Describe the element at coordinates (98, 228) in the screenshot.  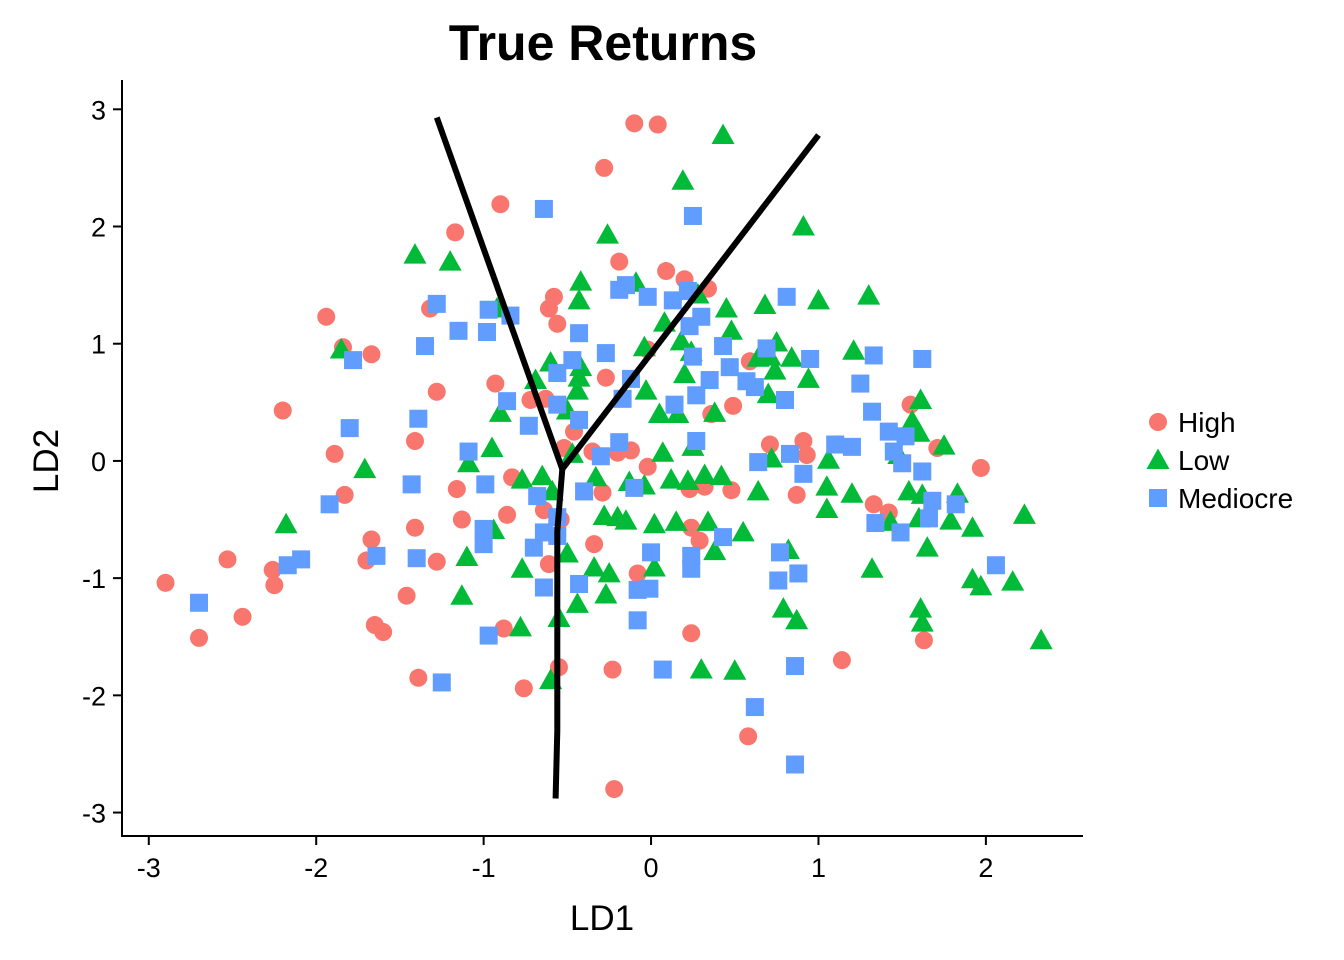
I see `y-tick-label: 2` at that location.